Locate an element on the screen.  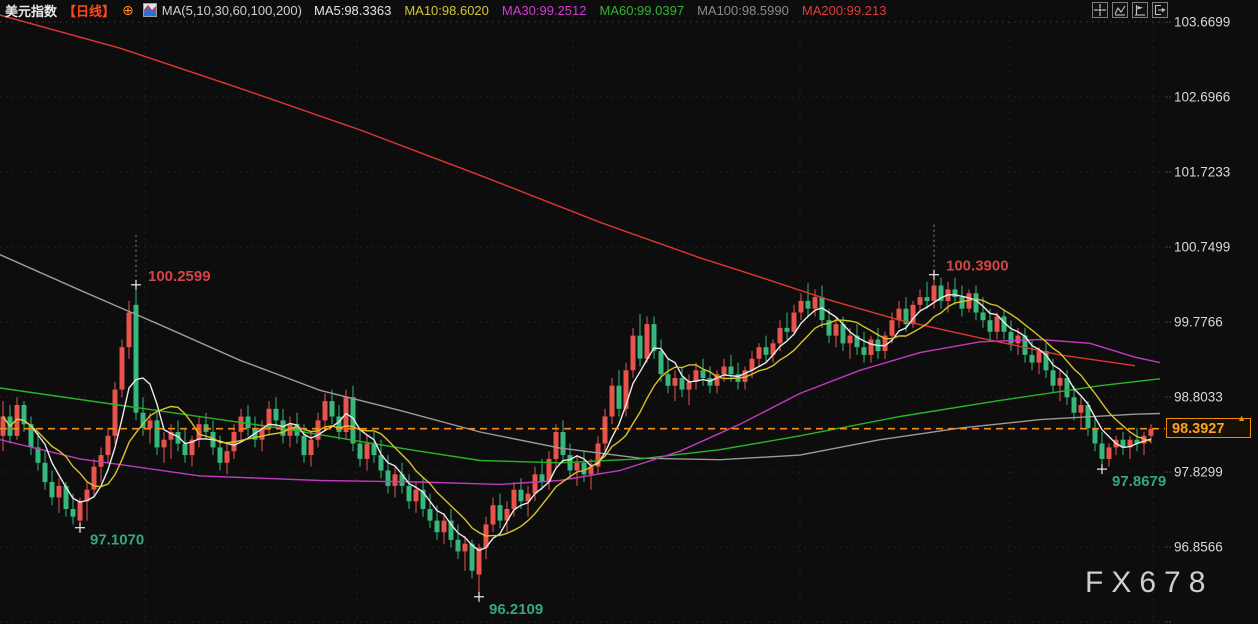
price-annotation: 100.3900 is located at coordinates (969, 251).